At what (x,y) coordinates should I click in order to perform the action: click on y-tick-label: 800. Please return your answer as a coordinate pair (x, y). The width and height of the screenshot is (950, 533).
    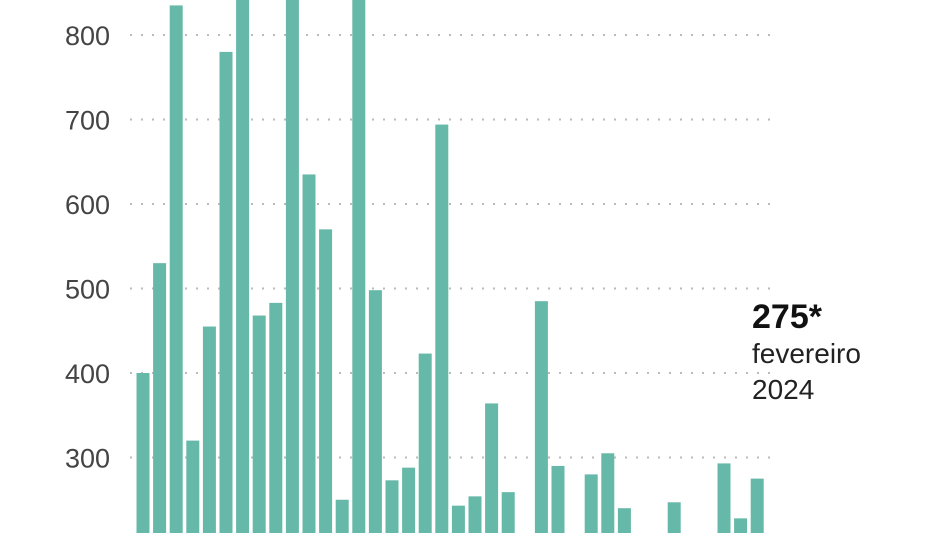
    Looking at the image, I should click on (87, 36).